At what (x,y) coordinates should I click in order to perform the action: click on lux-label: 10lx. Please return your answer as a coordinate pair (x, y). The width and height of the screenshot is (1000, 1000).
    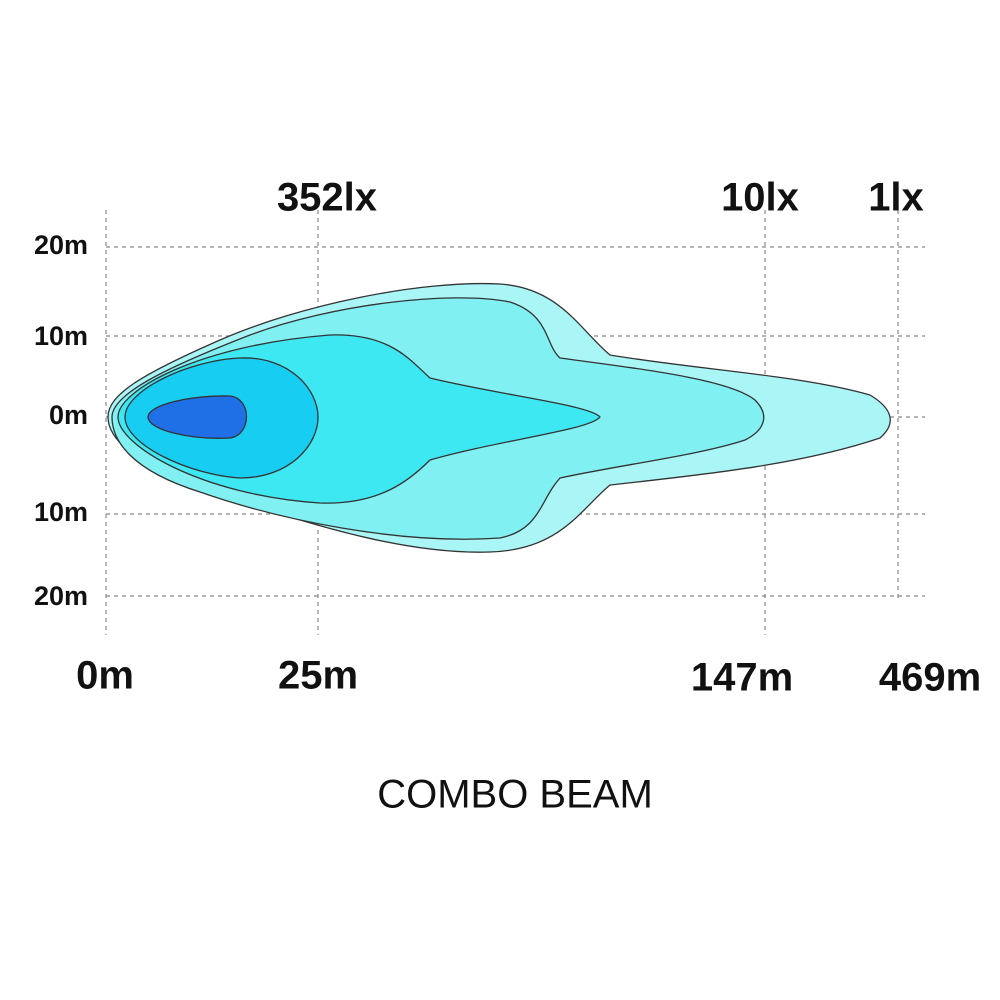
    Looking at the image, I should click on (760, 198).